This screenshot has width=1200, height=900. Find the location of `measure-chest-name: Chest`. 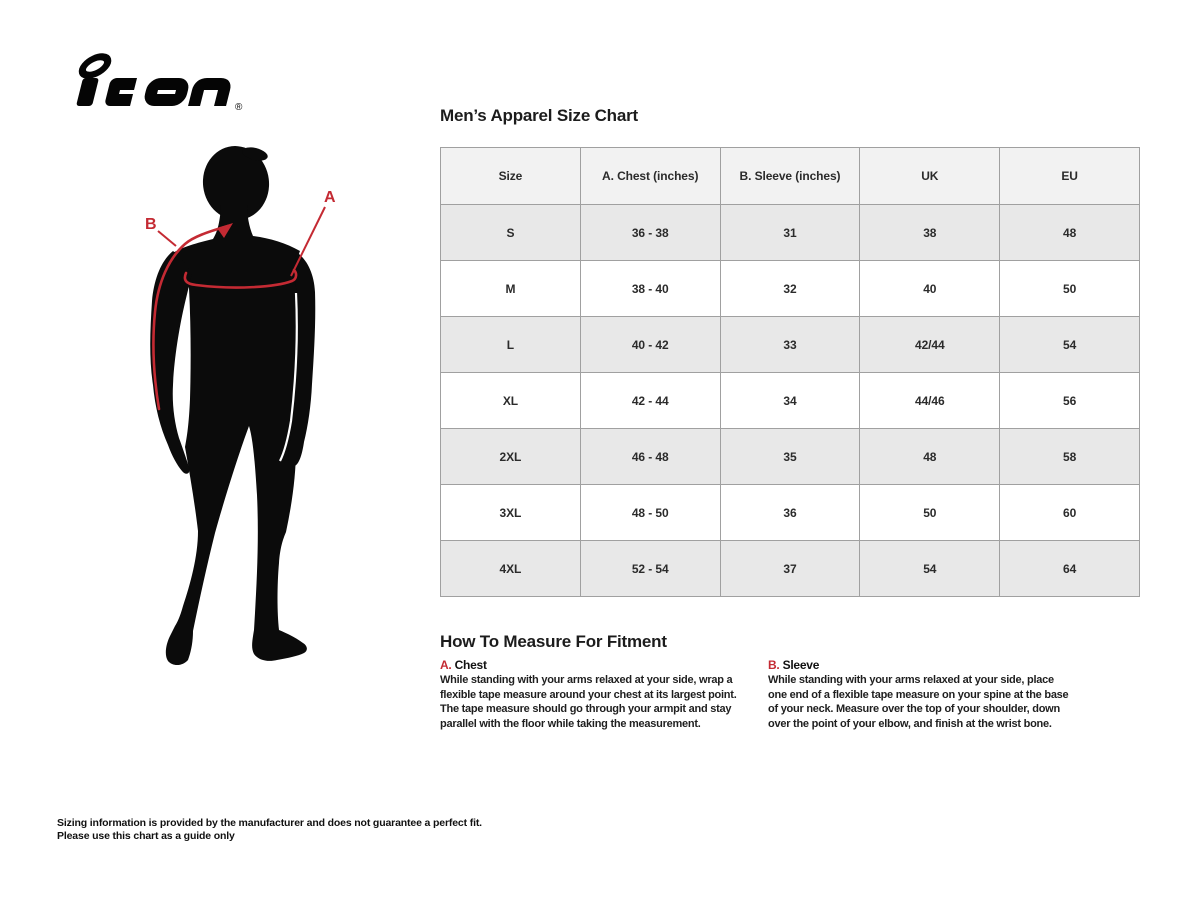

measure-chest-name: Chest is located at coordinates (470, 665).